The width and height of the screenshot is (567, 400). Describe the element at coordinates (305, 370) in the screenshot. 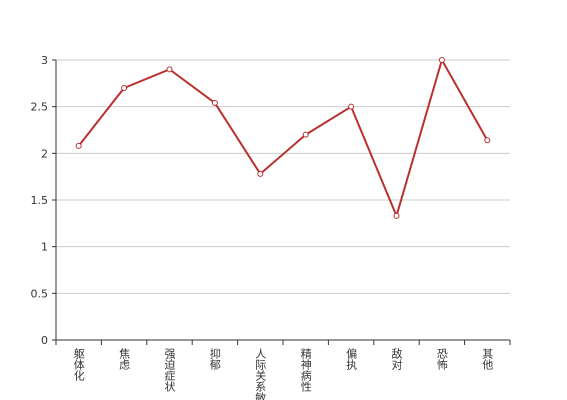

I see `x-tick-label: 精神病性` at that location.